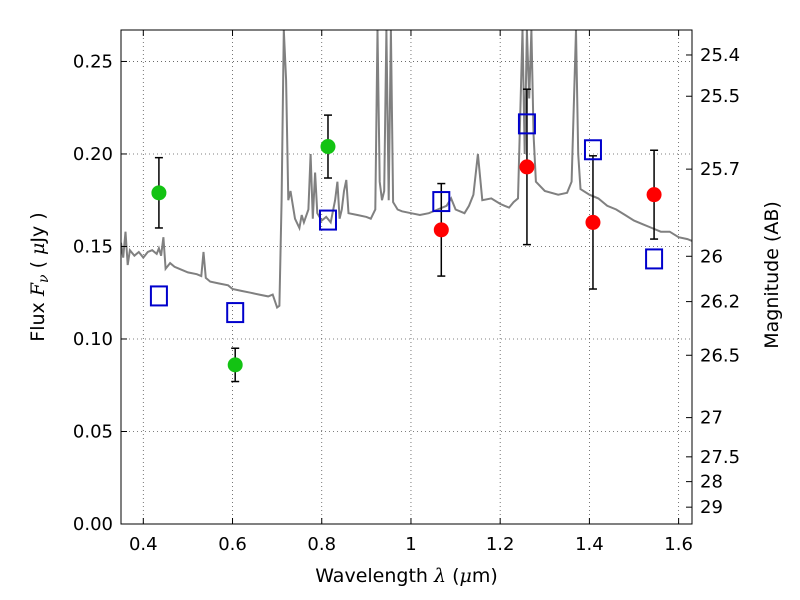 The width and height of the screenshot is (800, 600). What do you see at coordinates (93, 431) in the screenshot?
I see `y-tick-label: 0.05` at bounding box center [93, 431].